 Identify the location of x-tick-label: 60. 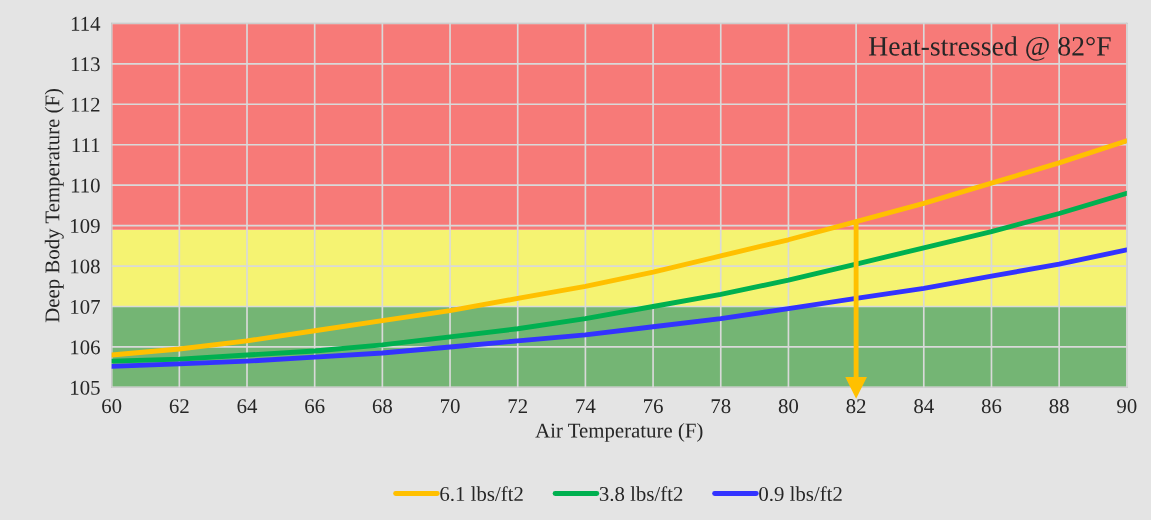
(112, 406).